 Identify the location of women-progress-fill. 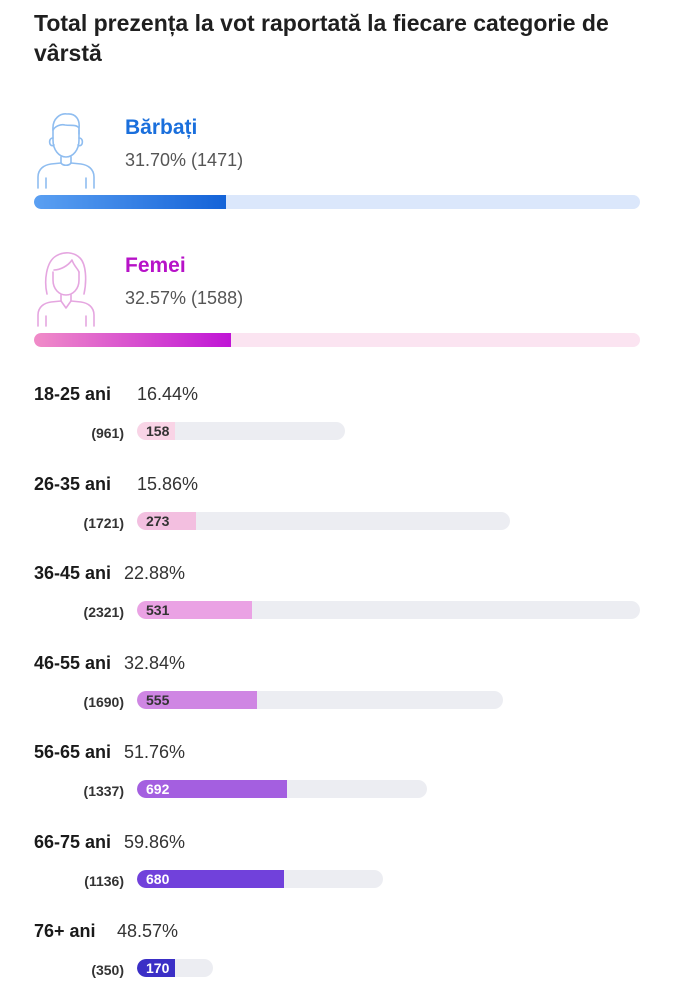
(133, 340).